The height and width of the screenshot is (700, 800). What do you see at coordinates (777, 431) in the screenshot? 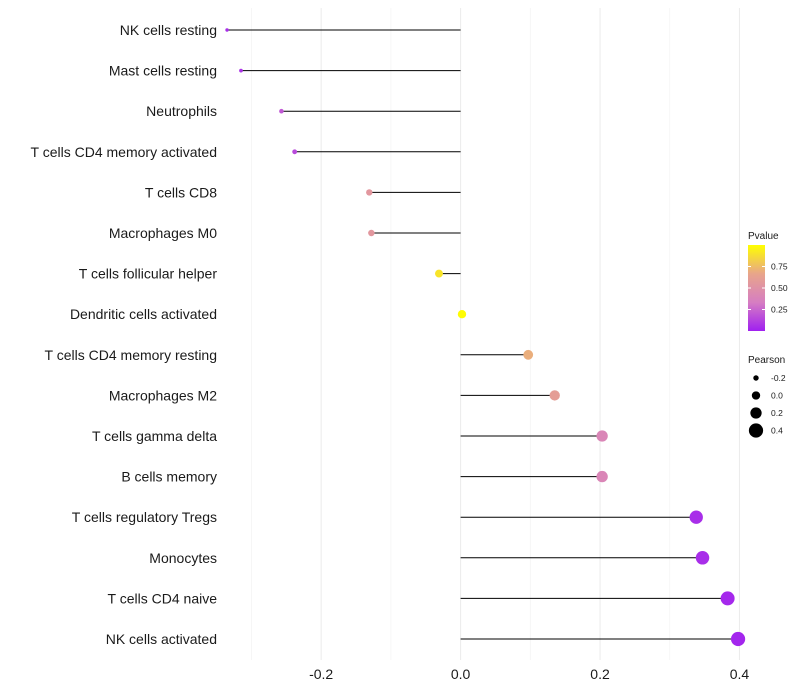
I see `pearson-legend-label: 0.4` at bounding box center [777, 431].